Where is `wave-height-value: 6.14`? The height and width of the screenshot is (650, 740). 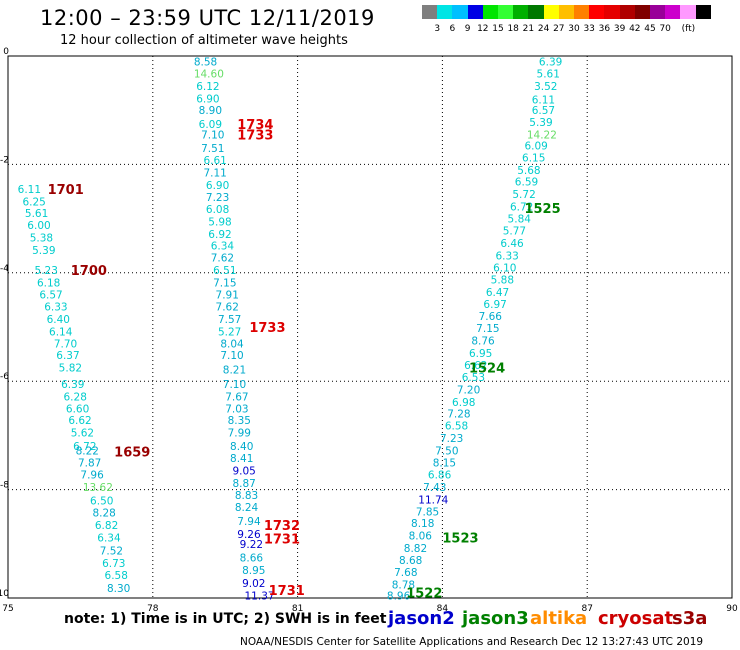
wave-height-value: 6.14 is located at coordinates (61, 332).